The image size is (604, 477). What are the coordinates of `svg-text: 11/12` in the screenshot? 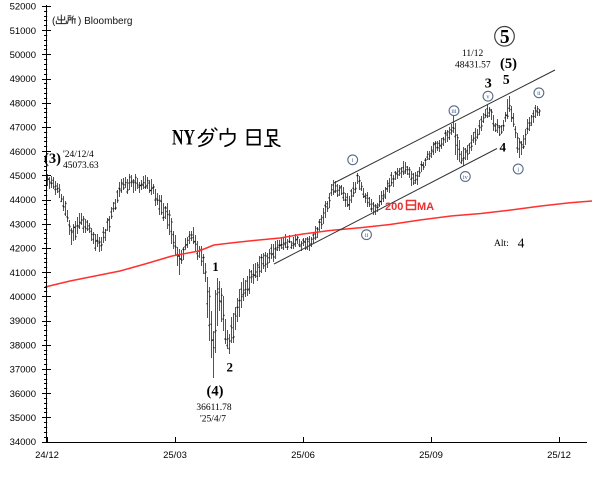 It's located at (473, 54).